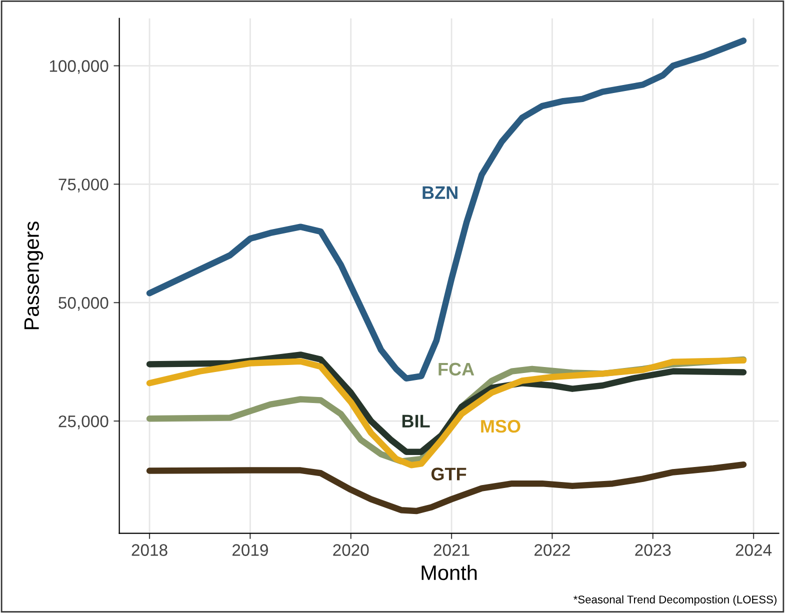  What do you see at coordinates (440, 192) in the screenshot?
I see `series-label: BZN` at bounding box center [440, 192].